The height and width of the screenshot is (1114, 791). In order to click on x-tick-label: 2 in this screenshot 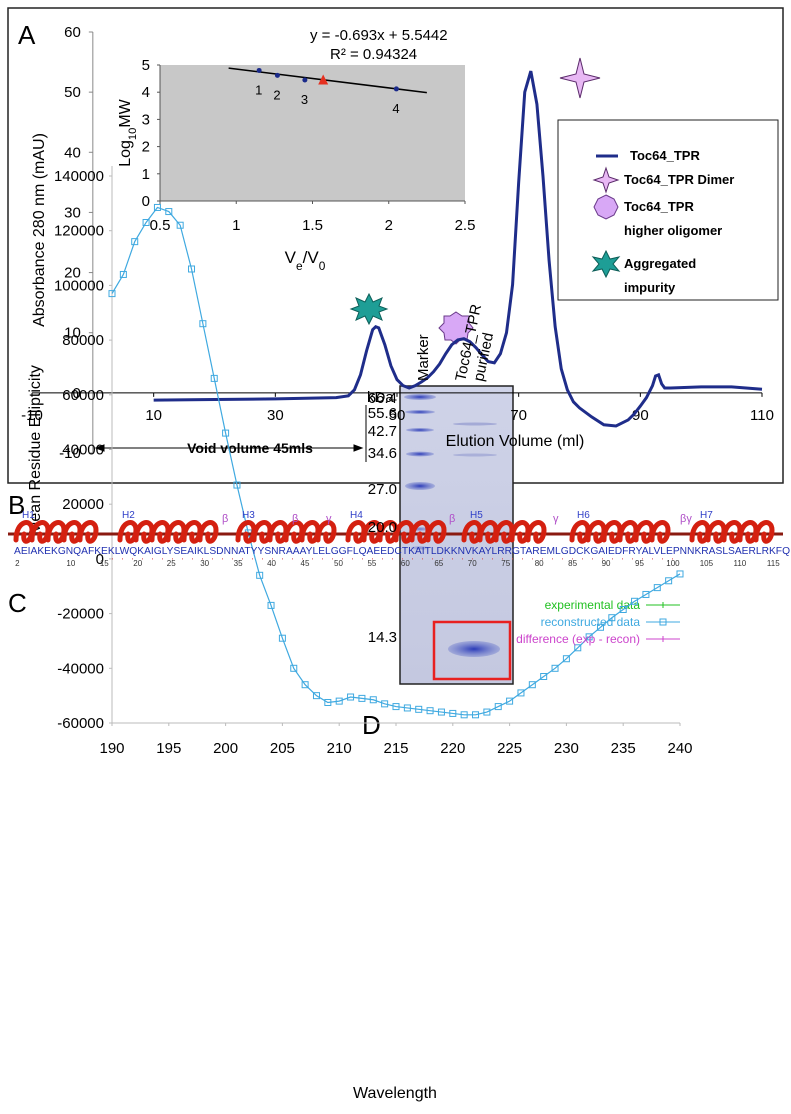, I will do `click(389, 225)`.